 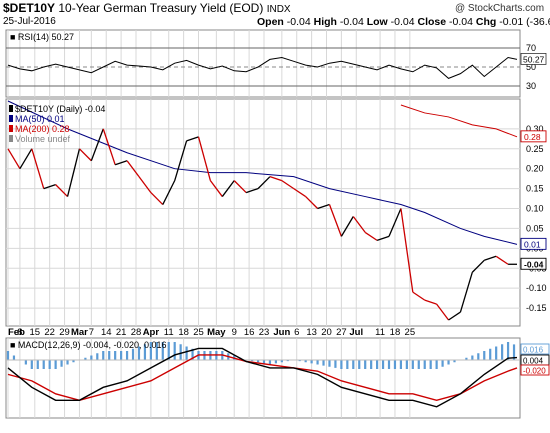 What do you see at coordinates (262, 67) in the screenshot?
I see `rsi-line` at bounding box center [262, 67].